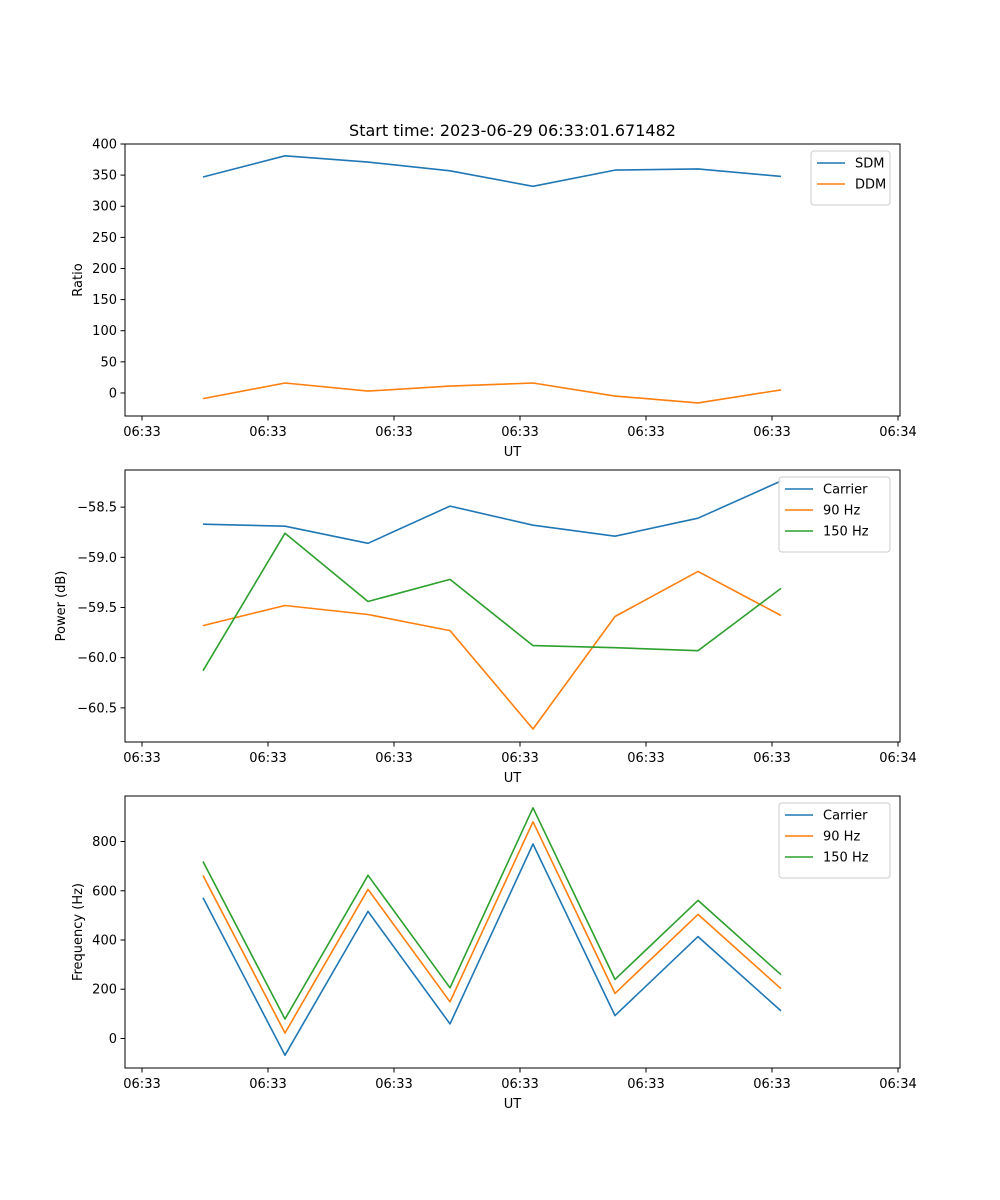 Image resolution: width=1000 pixels, height=1200 pixels. What do you see at coordinates (97, 558) in the screenshot?
I see `y-tick-label: −59.0` at bounding box center [97, 558].